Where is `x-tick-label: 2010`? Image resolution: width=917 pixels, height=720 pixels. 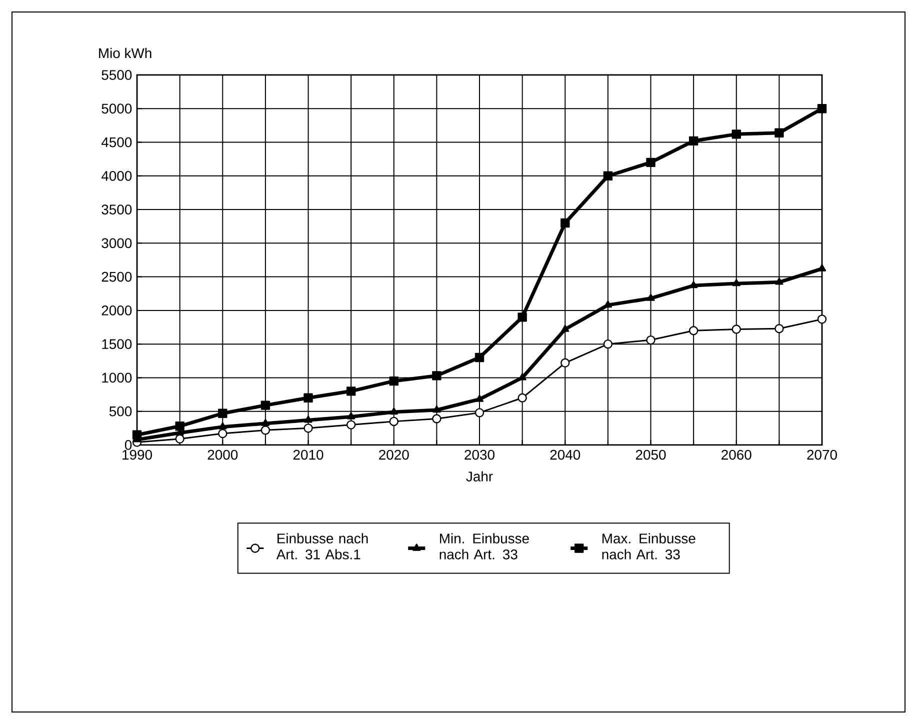 x-tick-label: 2010 is located at coordinates (308, 455).